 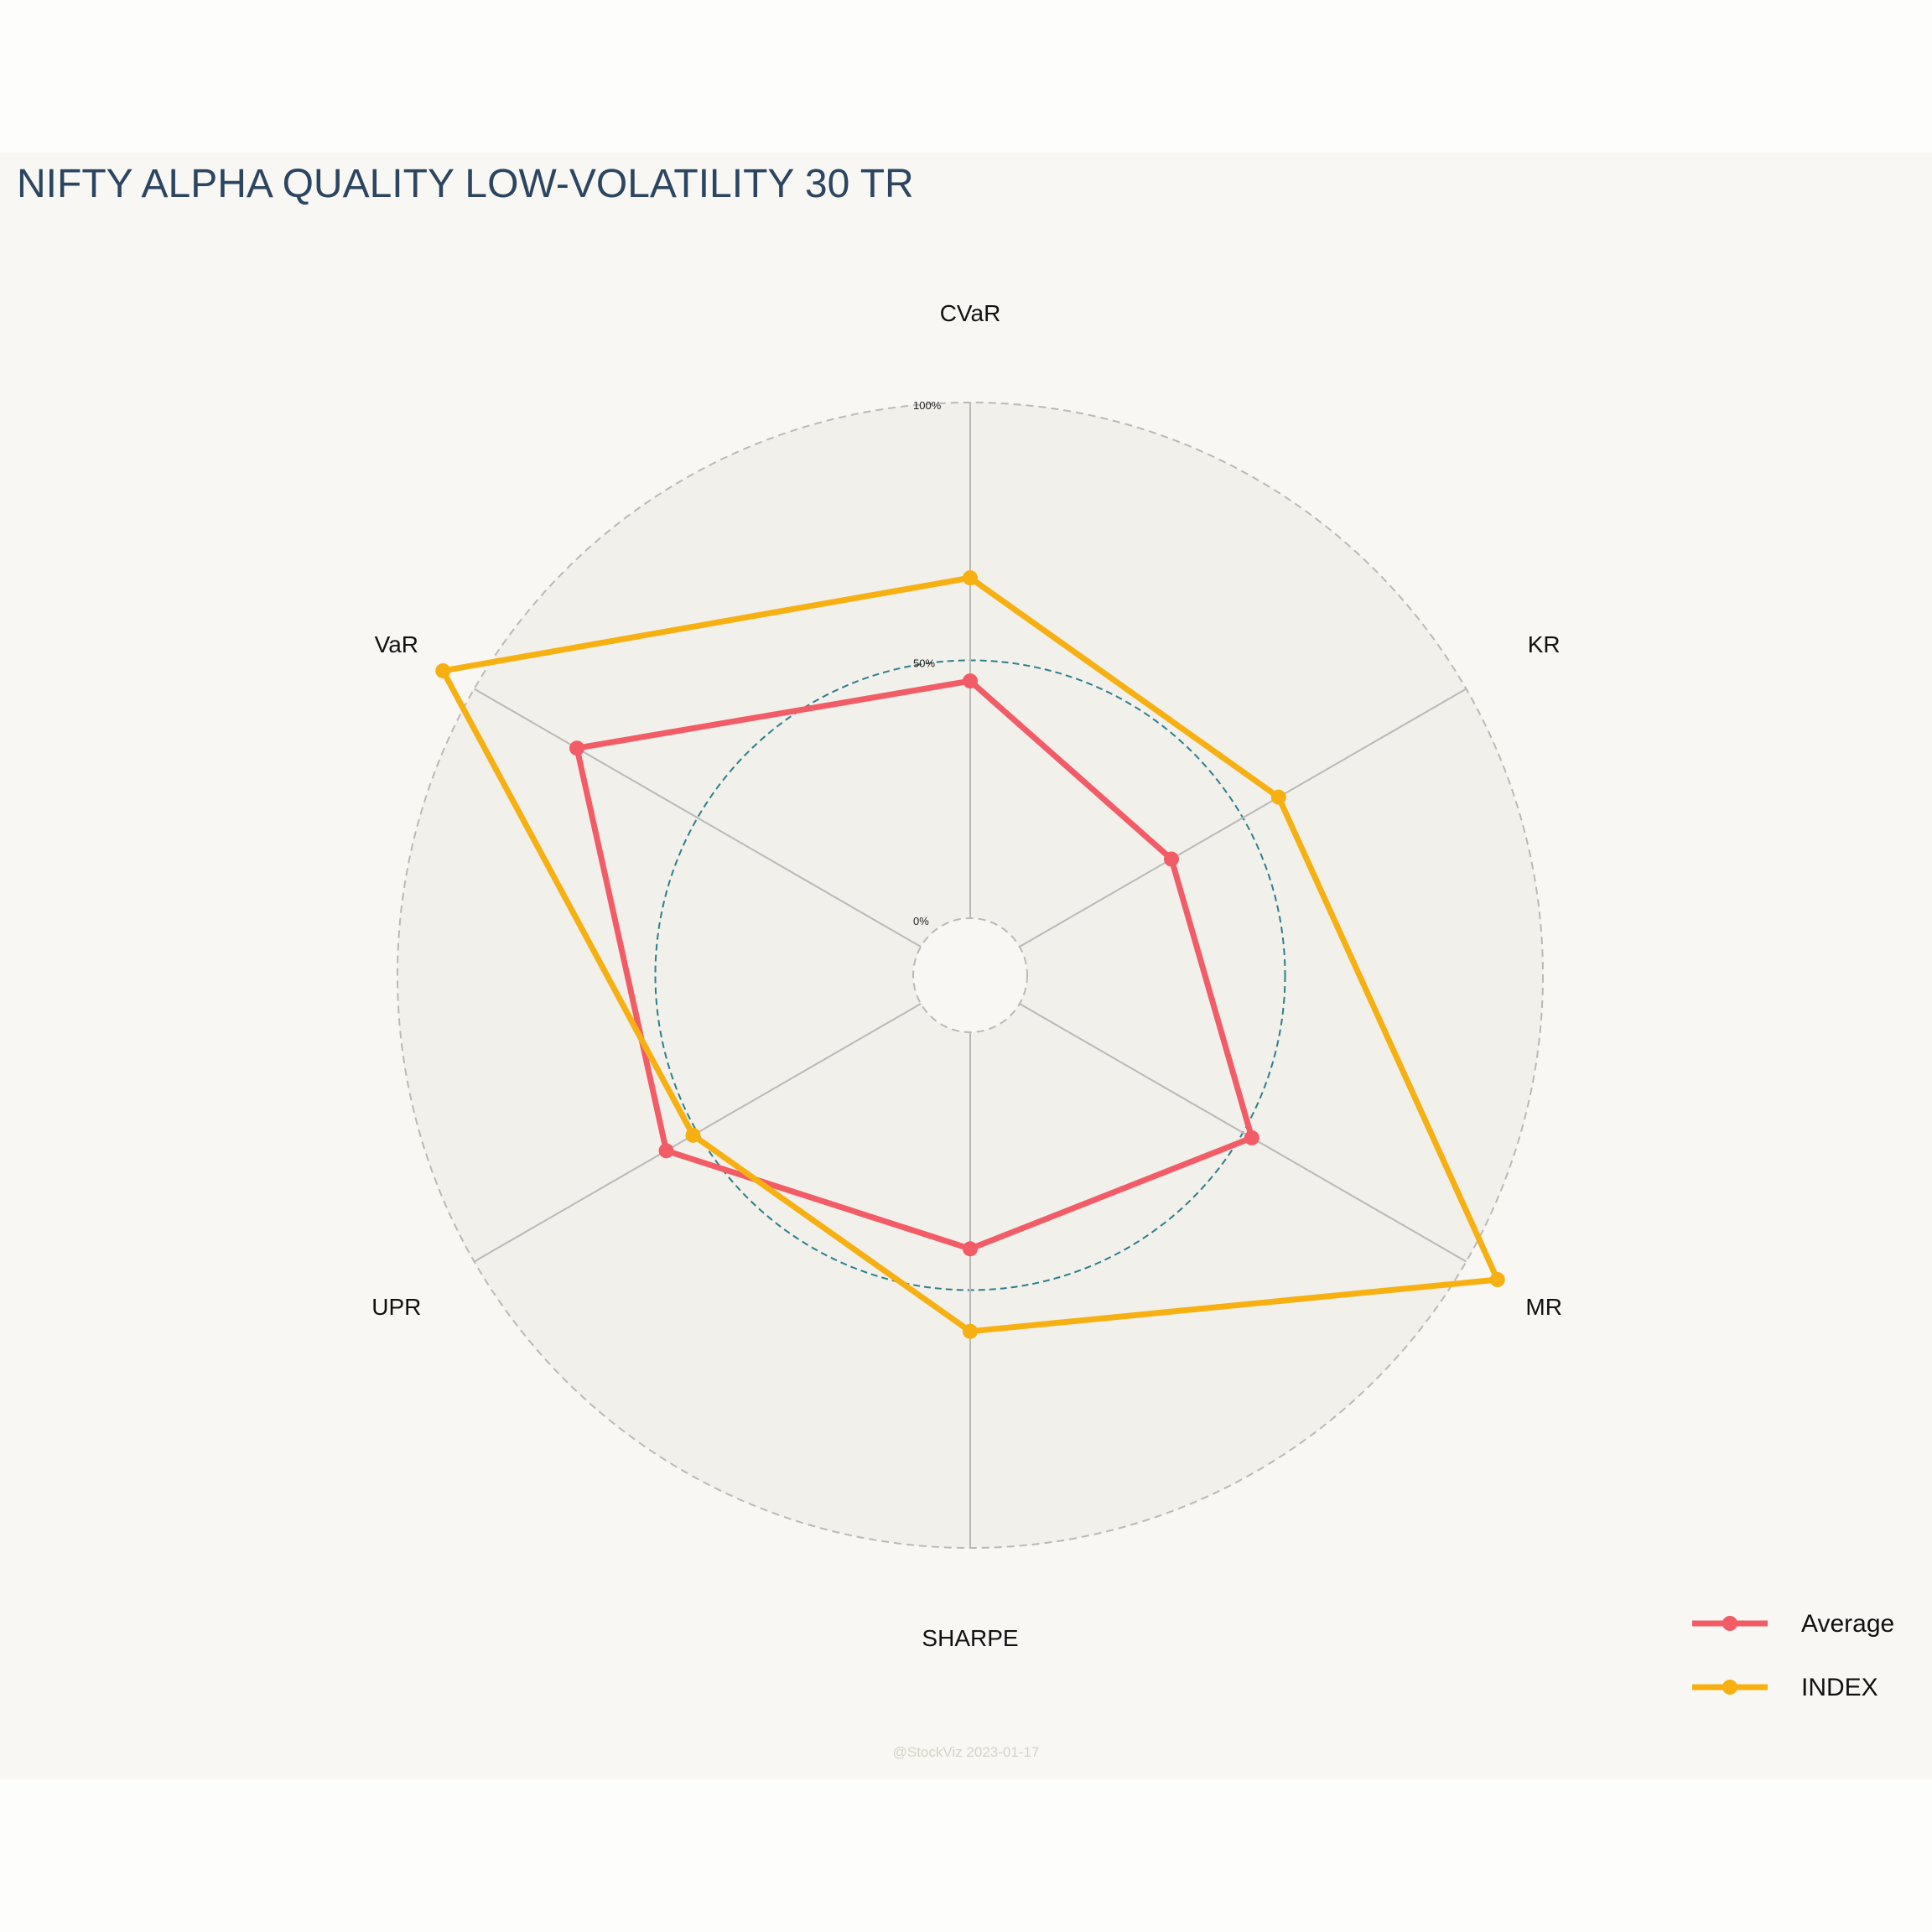 I want to click on radial-tick-label: 100%, so click(x=927, y=405).